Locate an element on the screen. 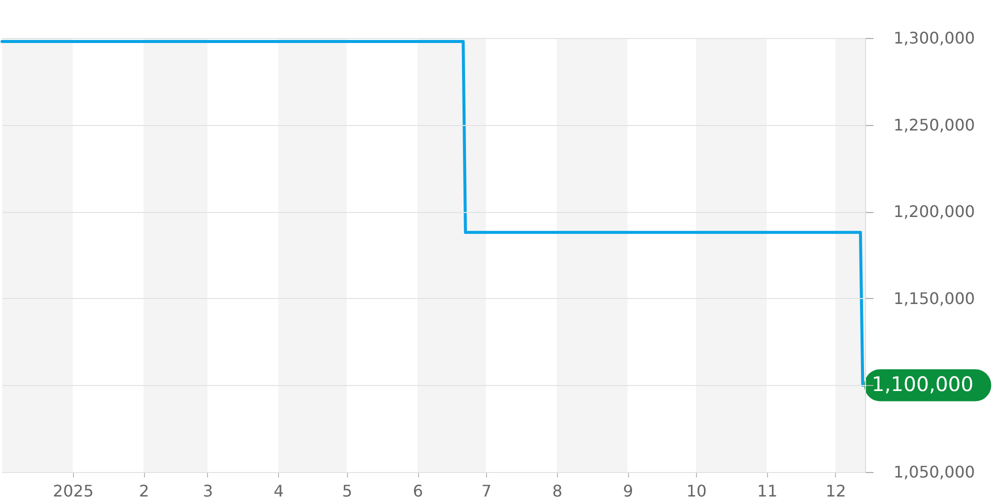 Image resolution: width=1000 pixels, height=500 pixels. y-tick-label: 1,250,000 is located at coordinates (934, 124).